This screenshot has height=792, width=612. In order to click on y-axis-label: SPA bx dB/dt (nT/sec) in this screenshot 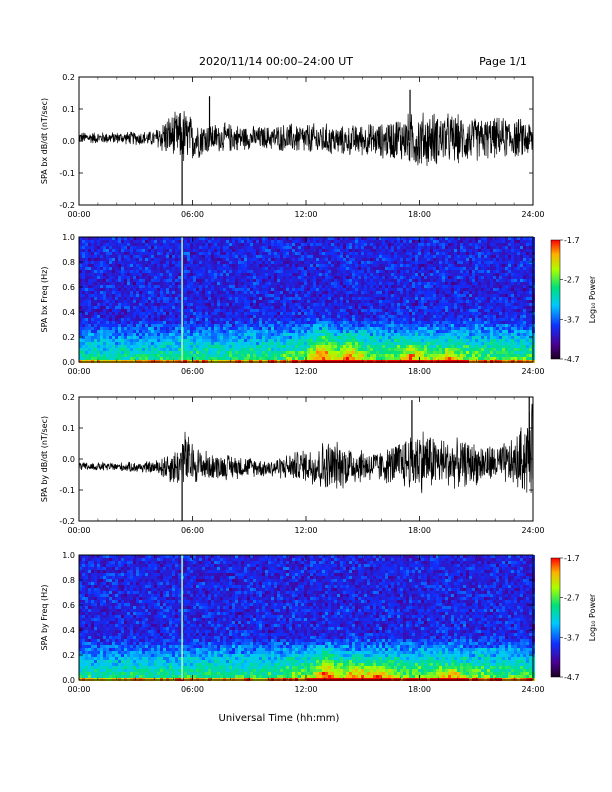, I will do `click(44, 141)`.